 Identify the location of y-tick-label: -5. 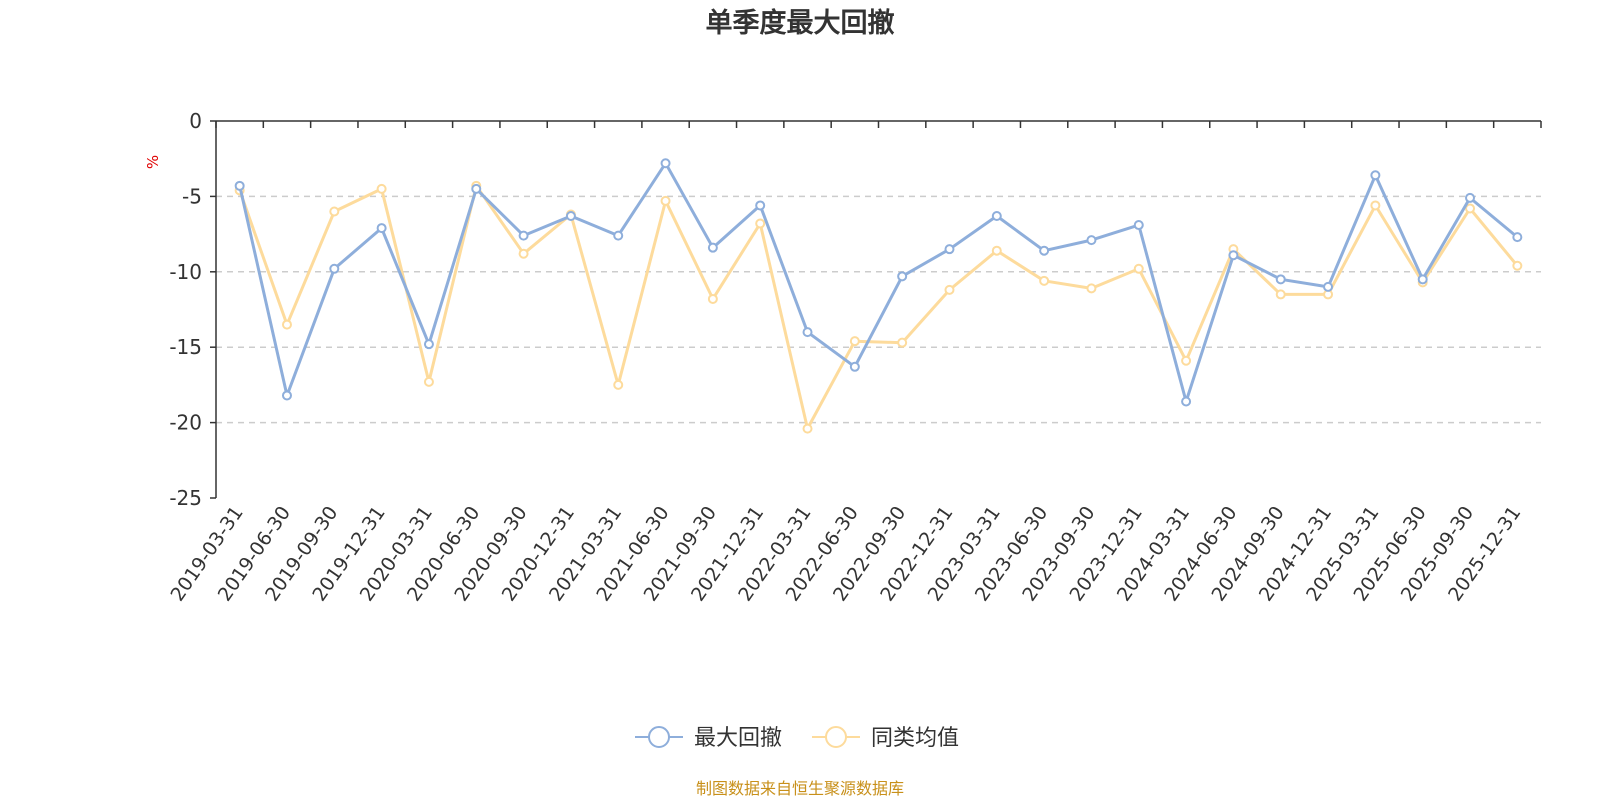
(192, 196).